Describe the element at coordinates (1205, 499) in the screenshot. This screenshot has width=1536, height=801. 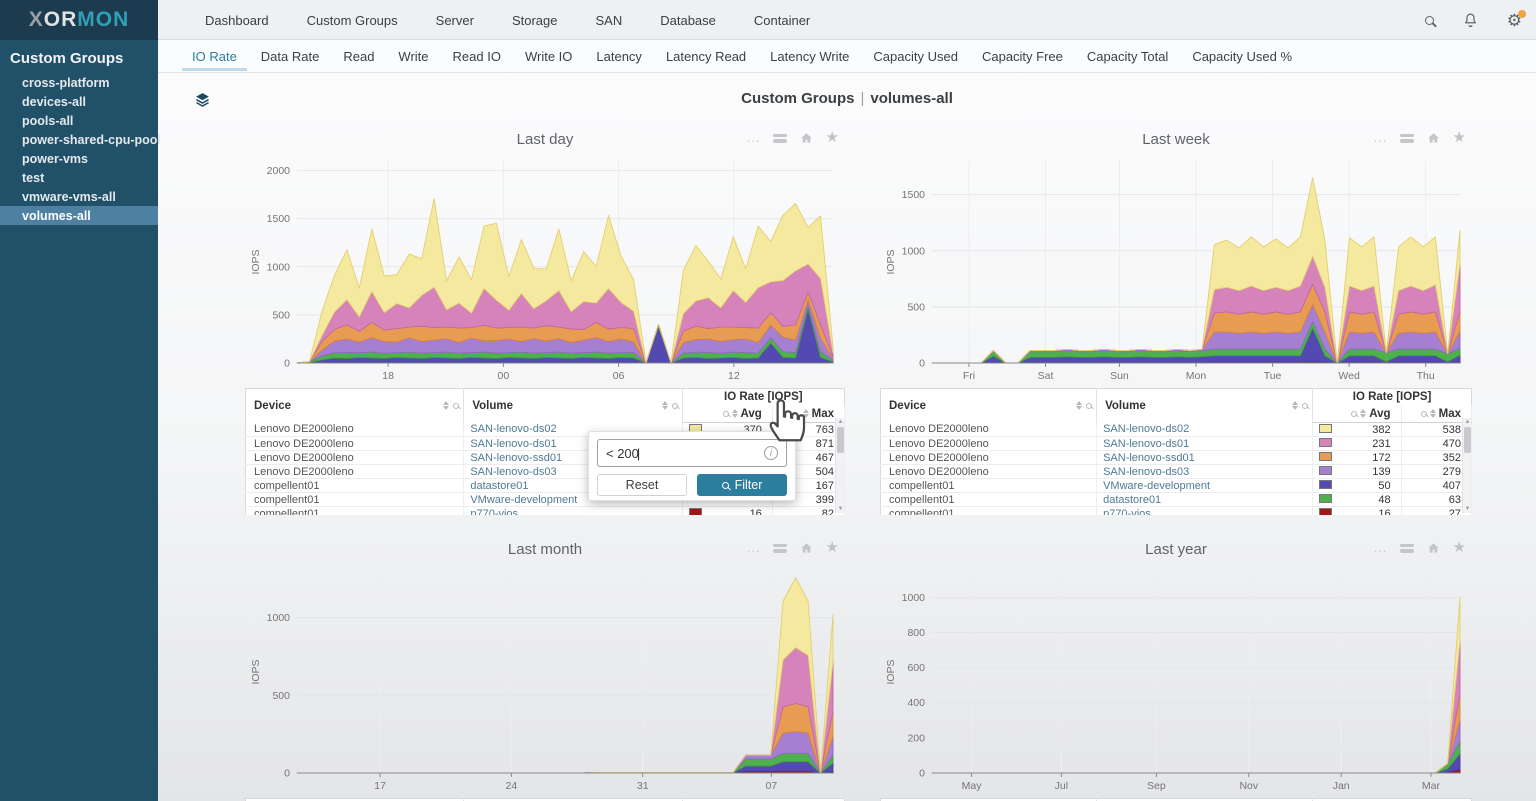
I see `cell-volume: datastore01` at that location.